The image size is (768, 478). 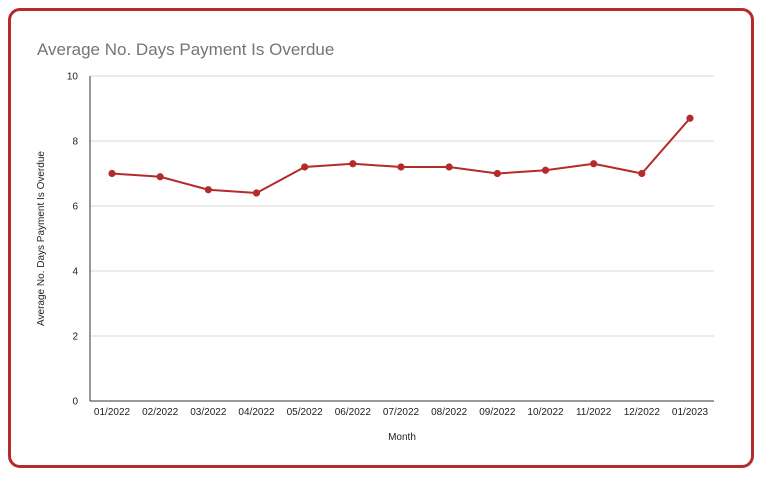 What do you see at coordinates (73, 240) in the screenshot?
I see `y-tick-labels: 0 2 4 6 8 10` at bounding box center [73, 240].